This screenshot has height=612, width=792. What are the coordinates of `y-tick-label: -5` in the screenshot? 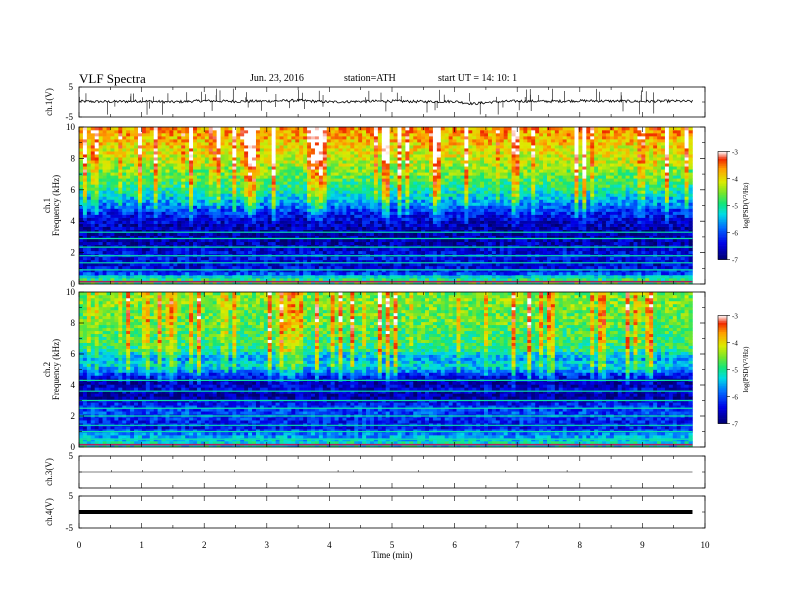 It's located at (70, 117).